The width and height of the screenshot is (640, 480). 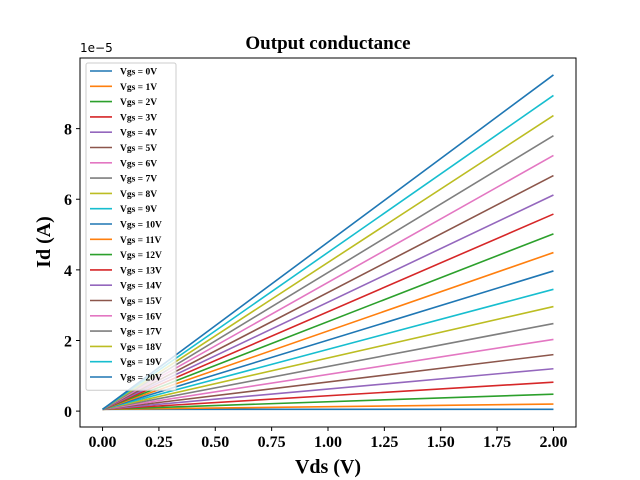 What do you see at coordinates (138, 118) in the screenshot?
I see `legend-entry-label: Vgs = 3V` at bounding box center [138, 118].